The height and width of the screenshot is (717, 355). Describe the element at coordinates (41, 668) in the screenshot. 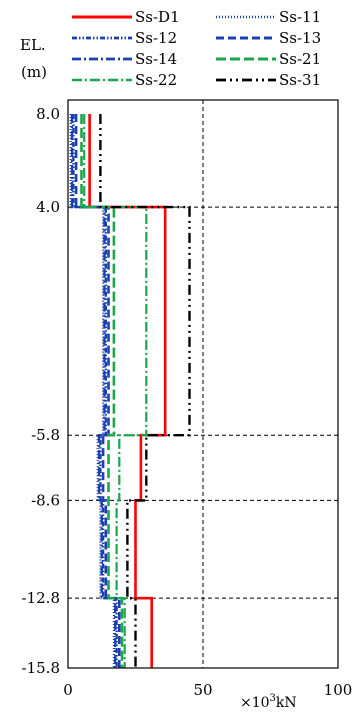

I see `y-tick-label: -15.8` at that location.